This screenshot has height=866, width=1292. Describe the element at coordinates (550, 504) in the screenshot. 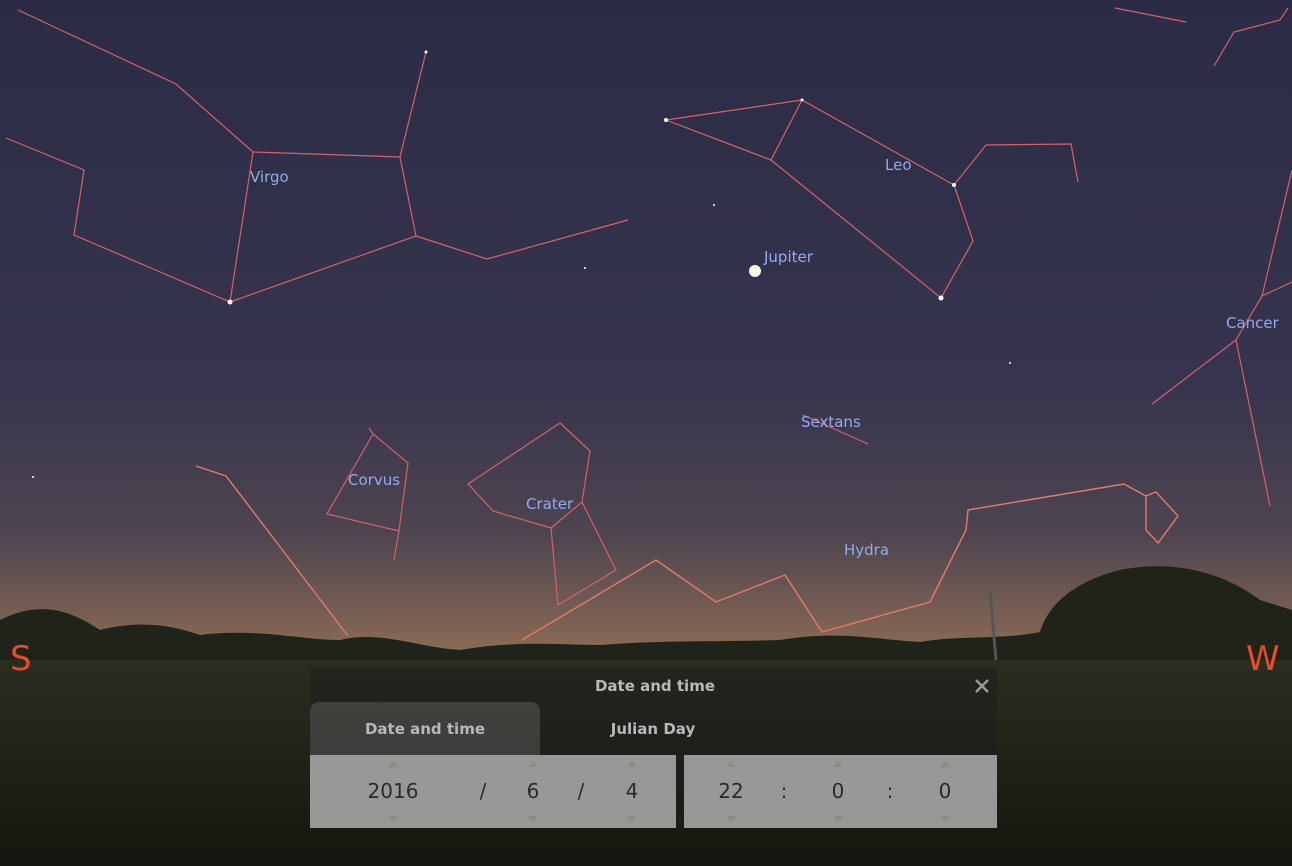

I see `constellation-label: Crater` at that location.